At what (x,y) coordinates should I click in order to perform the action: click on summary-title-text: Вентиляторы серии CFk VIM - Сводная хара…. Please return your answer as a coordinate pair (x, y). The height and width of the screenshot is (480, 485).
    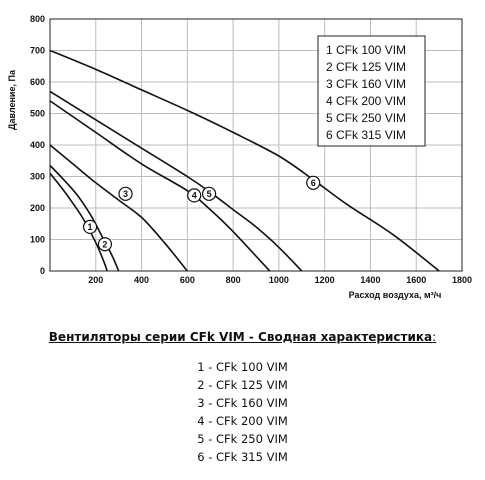
    Looking at the image, I should click on (240, 337).